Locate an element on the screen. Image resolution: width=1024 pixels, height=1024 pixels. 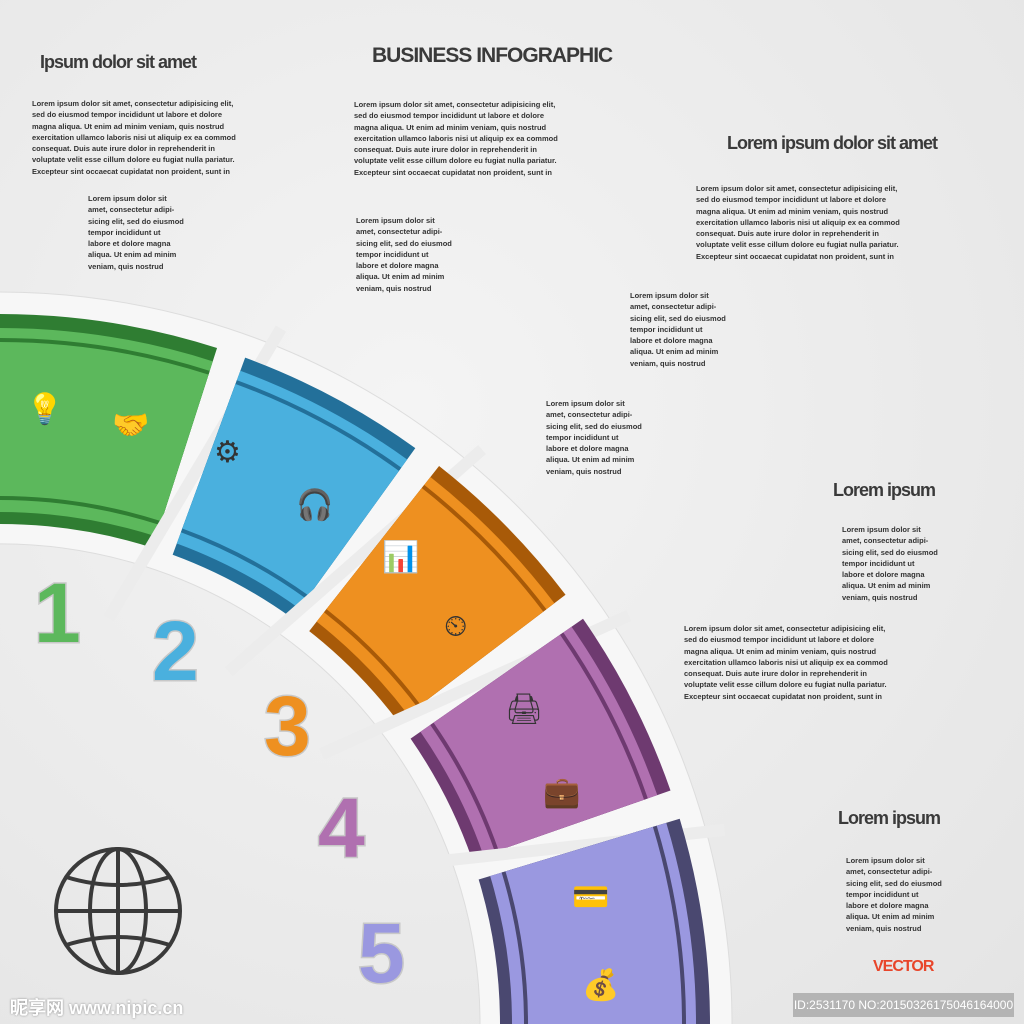
vector-label: VECTOR is located at coordinates (903, 966).